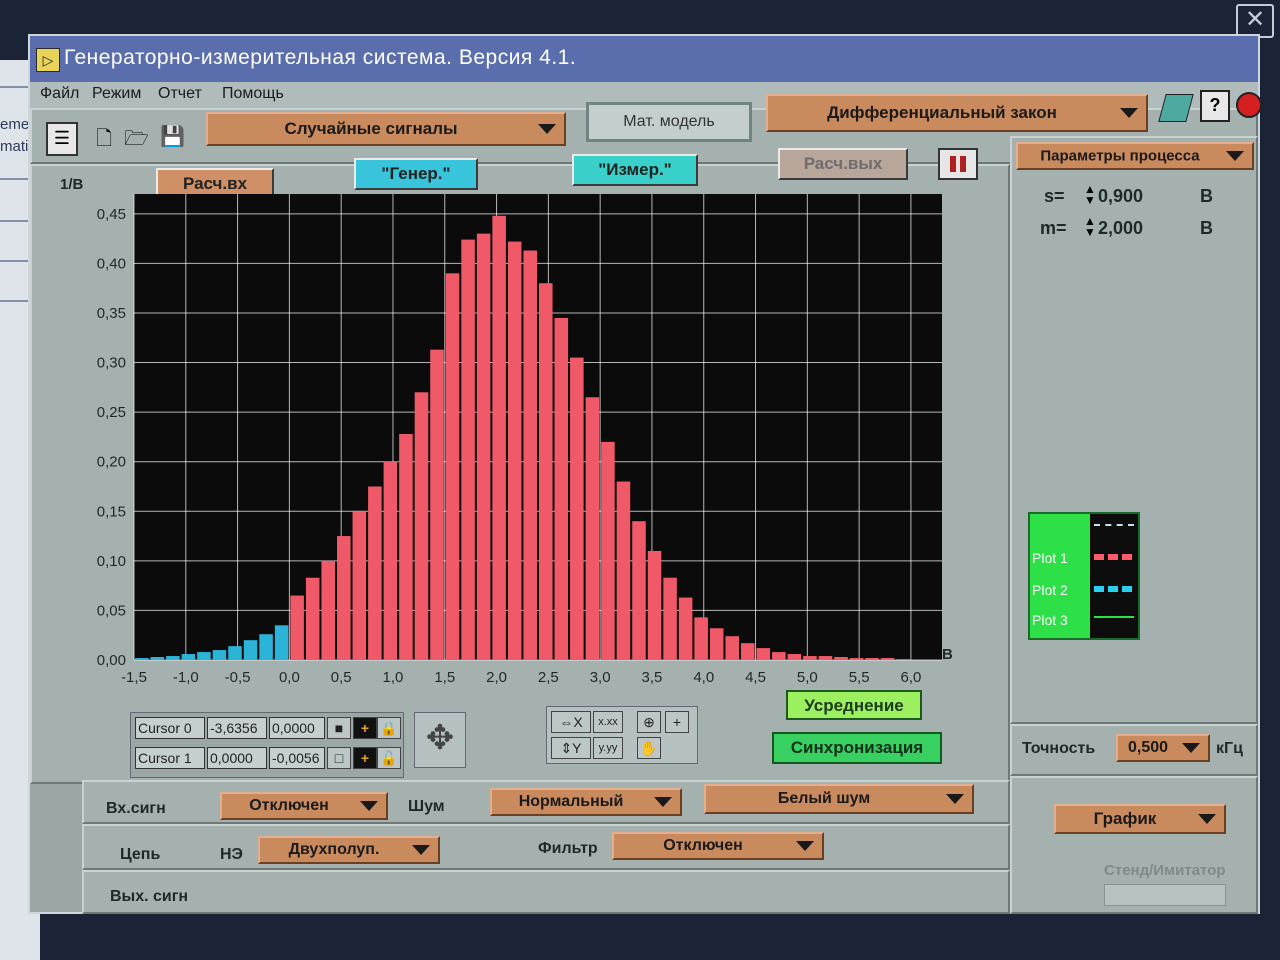 This screenshot has width=1280, height=960. Describe the element at coordinates (172, 137) in the screenshot. I see `save-icon: 💾` at that location.